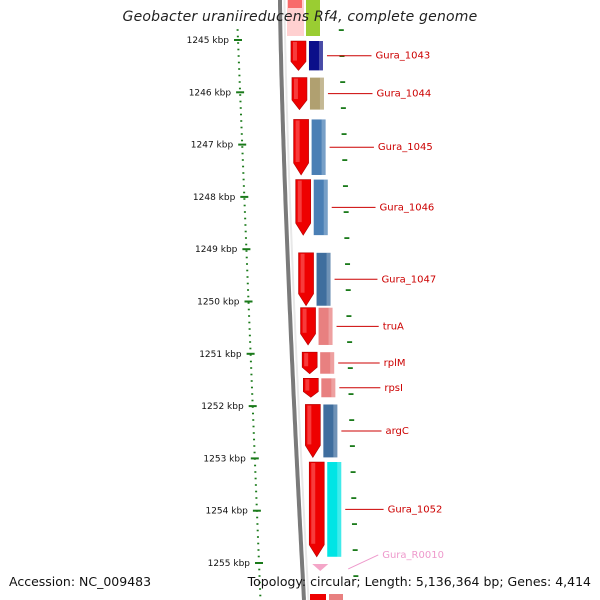 This screenshot has width=600, height=600. Describe the element at coordinates (214, 198) in the screenshot. I see `tick-label: 1248 kbp` at that location.